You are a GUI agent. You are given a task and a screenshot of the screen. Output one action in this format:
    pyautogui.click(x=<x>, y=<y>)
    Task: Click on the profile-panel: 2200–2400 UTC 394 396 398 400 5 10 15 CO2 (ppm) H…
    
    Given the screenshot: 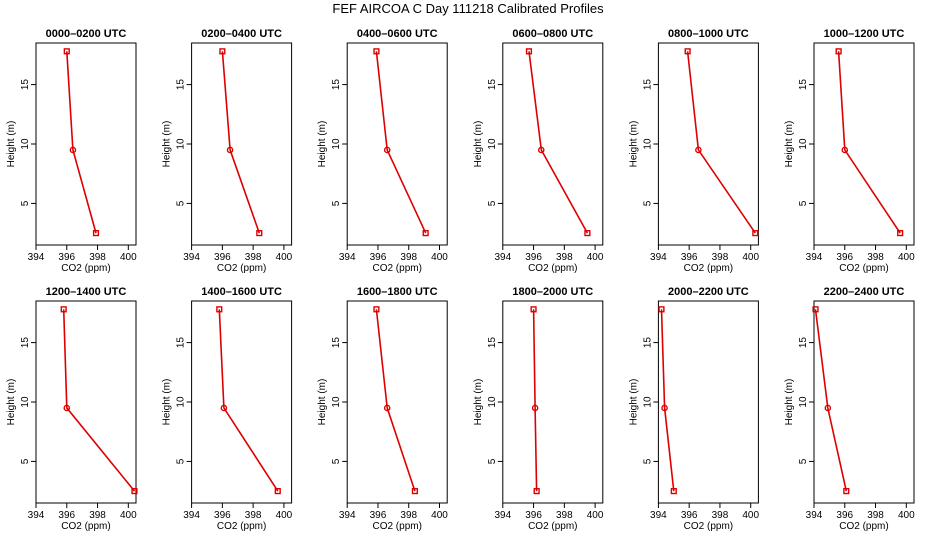 What is the action you would take?
    pyautogui.click(x=849, y=409)
    